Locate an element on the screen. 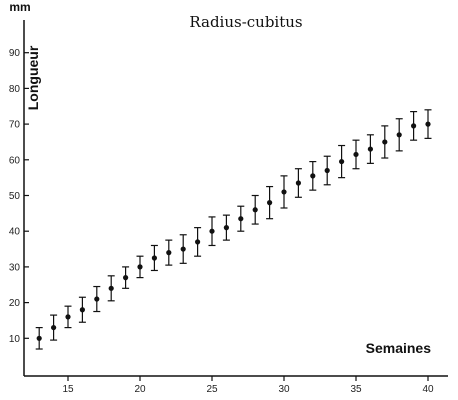  y-axis-unit: mm is located at coordinates (19, 7).